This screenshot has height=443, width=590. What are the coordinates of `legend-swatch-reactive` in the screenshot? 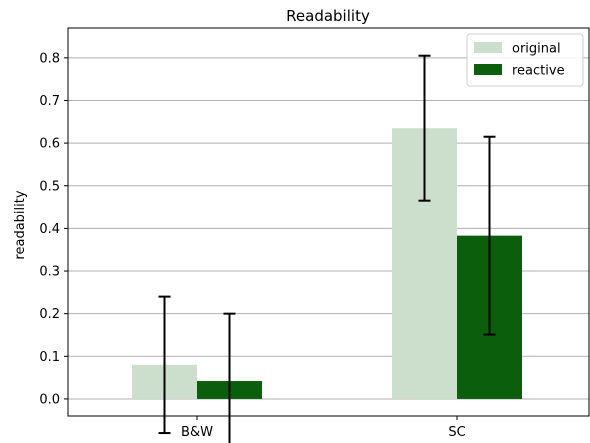 It's located at (488, 69).